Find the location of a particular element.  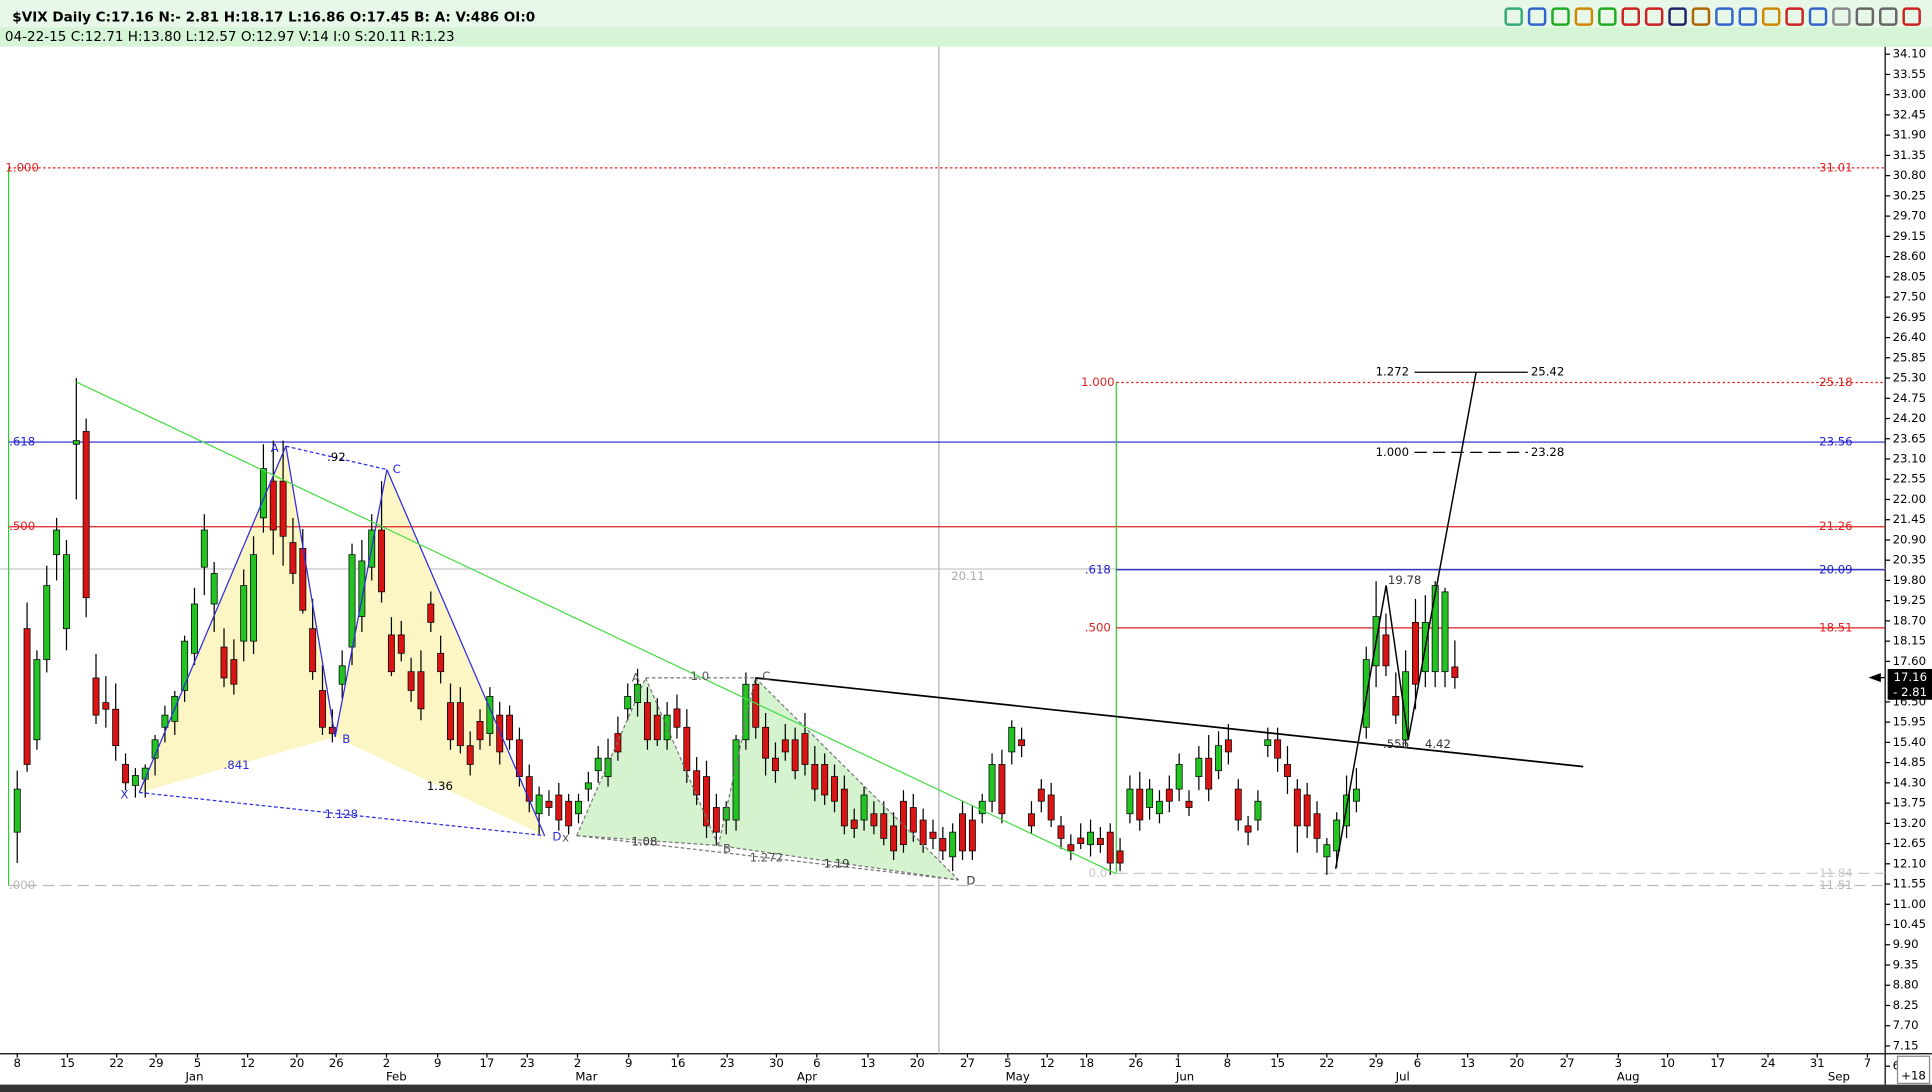

pattern-label: .841 is located at coordinates (237, 765).